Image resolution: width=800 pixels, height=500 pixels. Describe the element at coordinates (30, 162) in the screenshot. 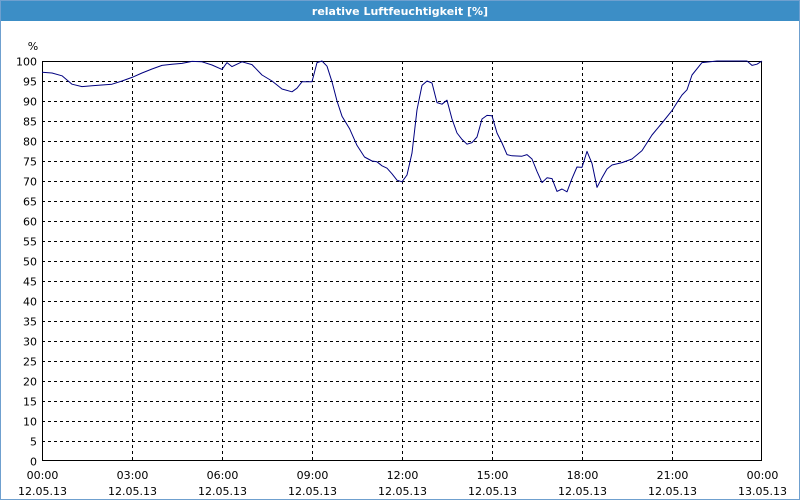

I see `y-tick-label: 75` at that location.